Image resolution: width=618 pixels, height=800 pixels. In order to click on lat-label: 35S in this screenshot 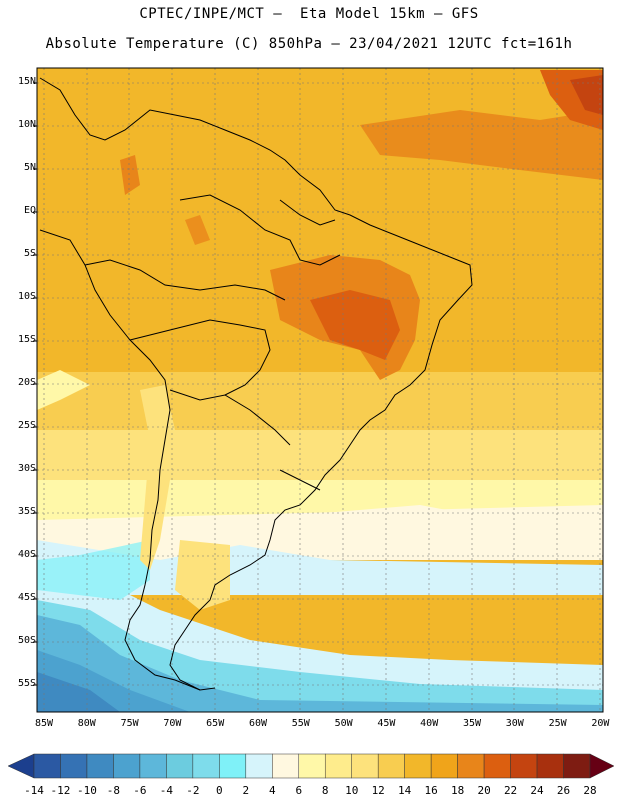, I will do `click(26, 511)`.